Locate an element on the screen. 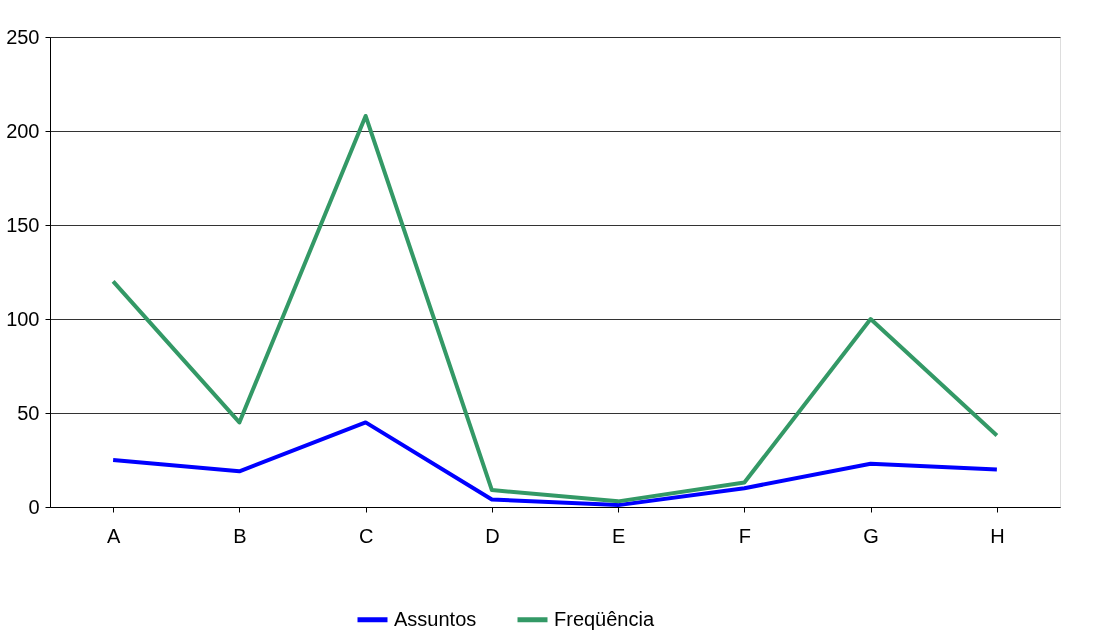  x-tick-label: B is located at coordinates (240, 535).